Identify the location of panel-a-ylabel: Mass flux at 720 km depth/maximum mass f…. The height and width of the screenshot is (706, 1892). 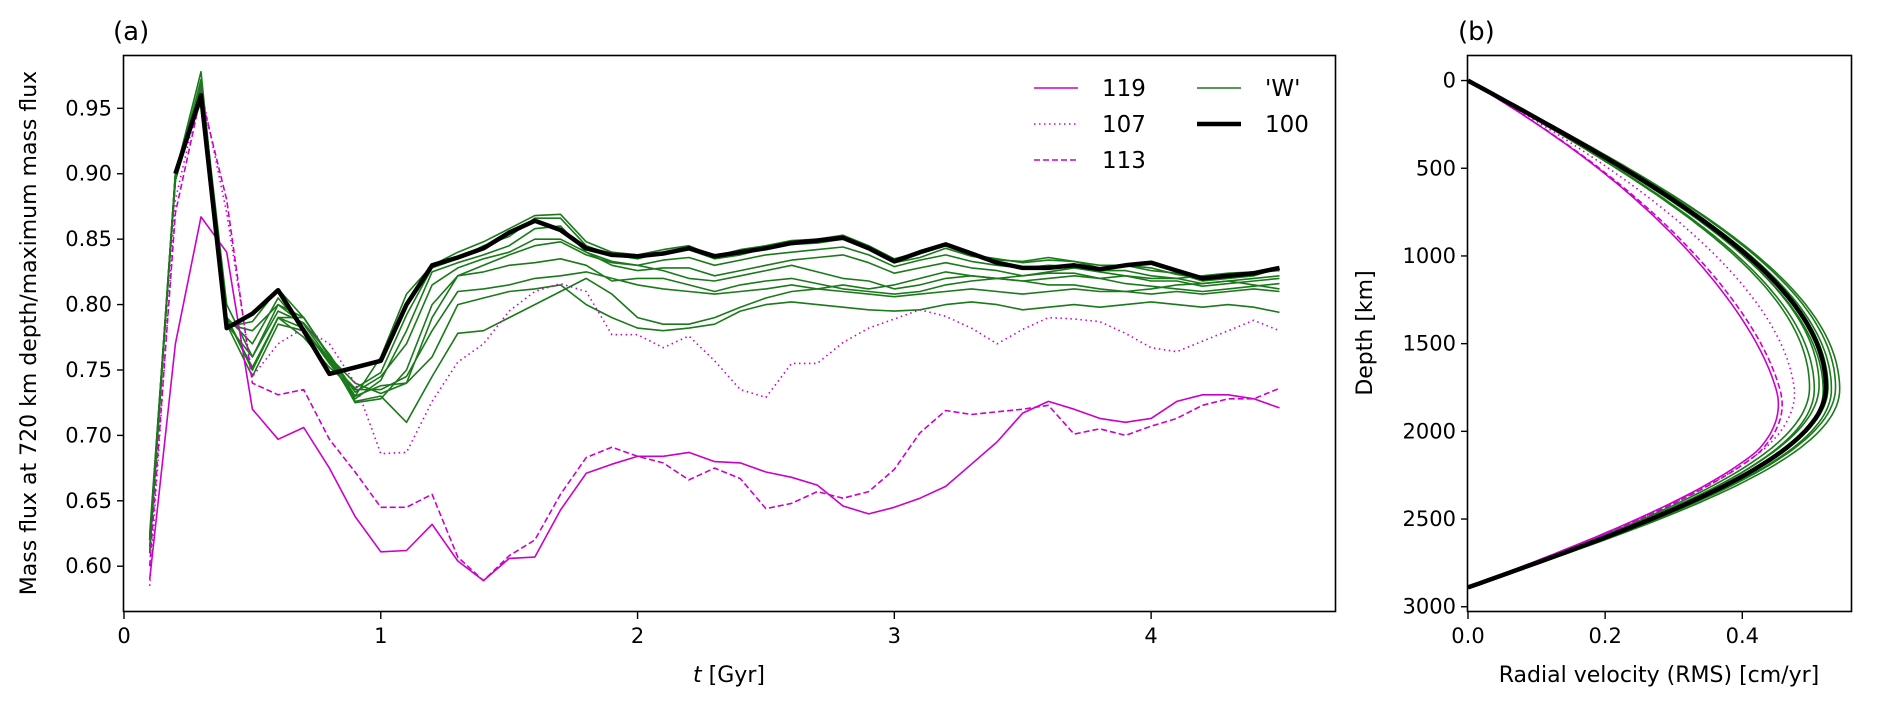
(29, 333).